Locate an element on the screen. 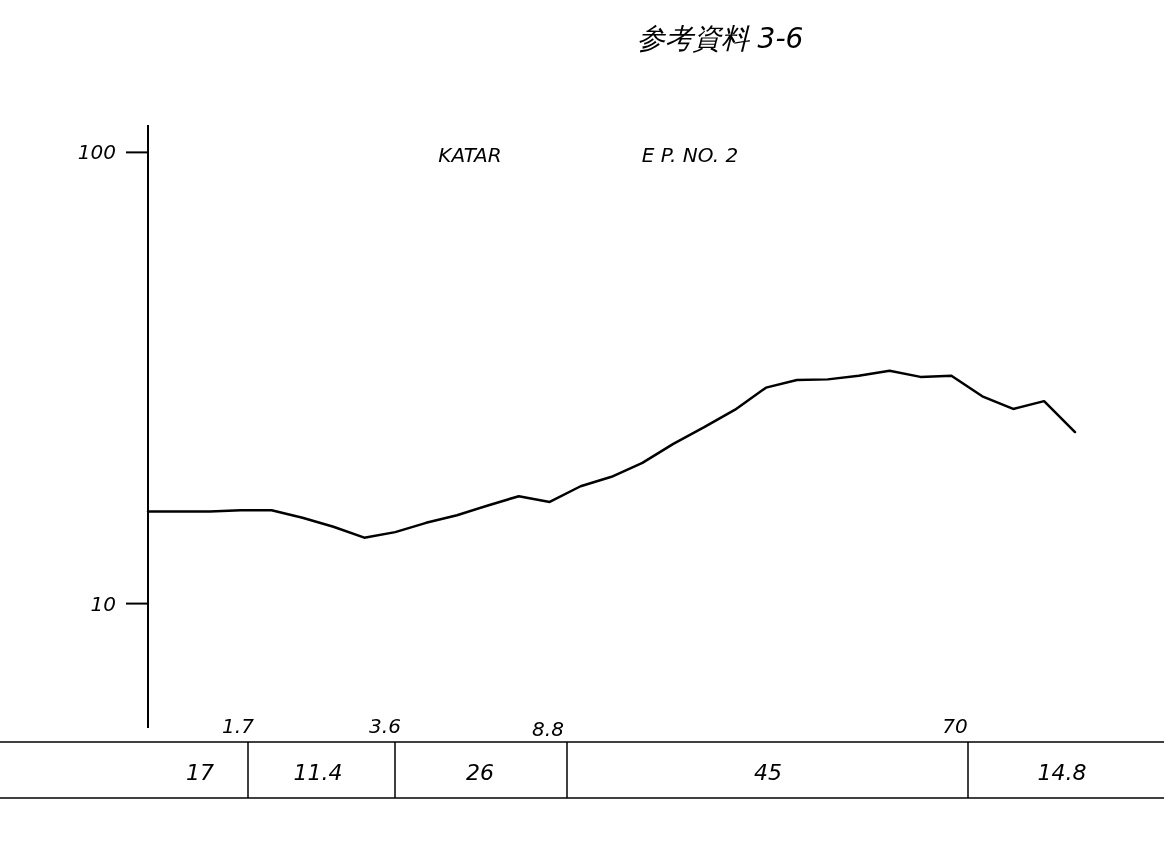  y-tick-label: 10 is located at coordinates (103, 603).